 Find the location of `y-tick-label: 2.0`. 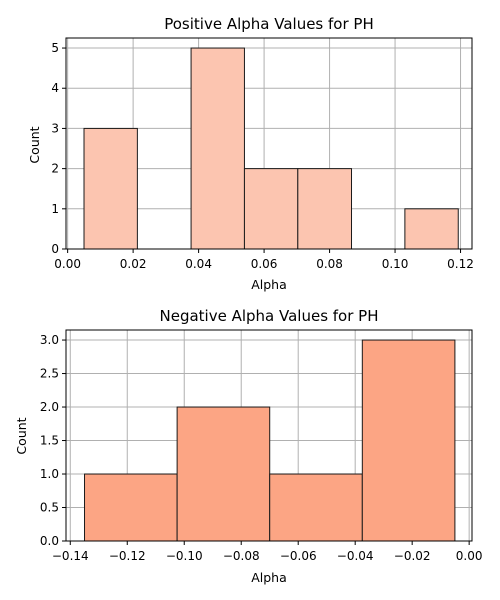

y-tick-label: 2.0 is located at coordinates (49, 407).